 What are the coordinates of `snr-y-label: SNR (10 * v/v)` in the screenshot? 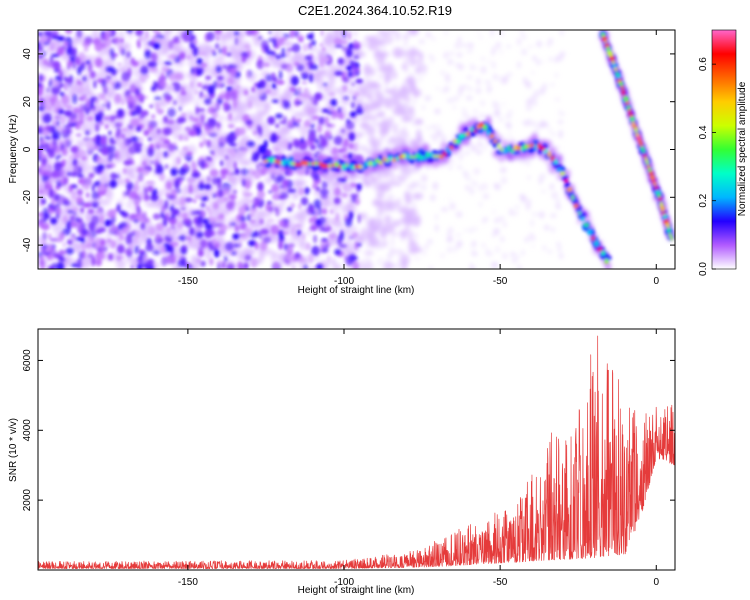 It's located at (13, 450).